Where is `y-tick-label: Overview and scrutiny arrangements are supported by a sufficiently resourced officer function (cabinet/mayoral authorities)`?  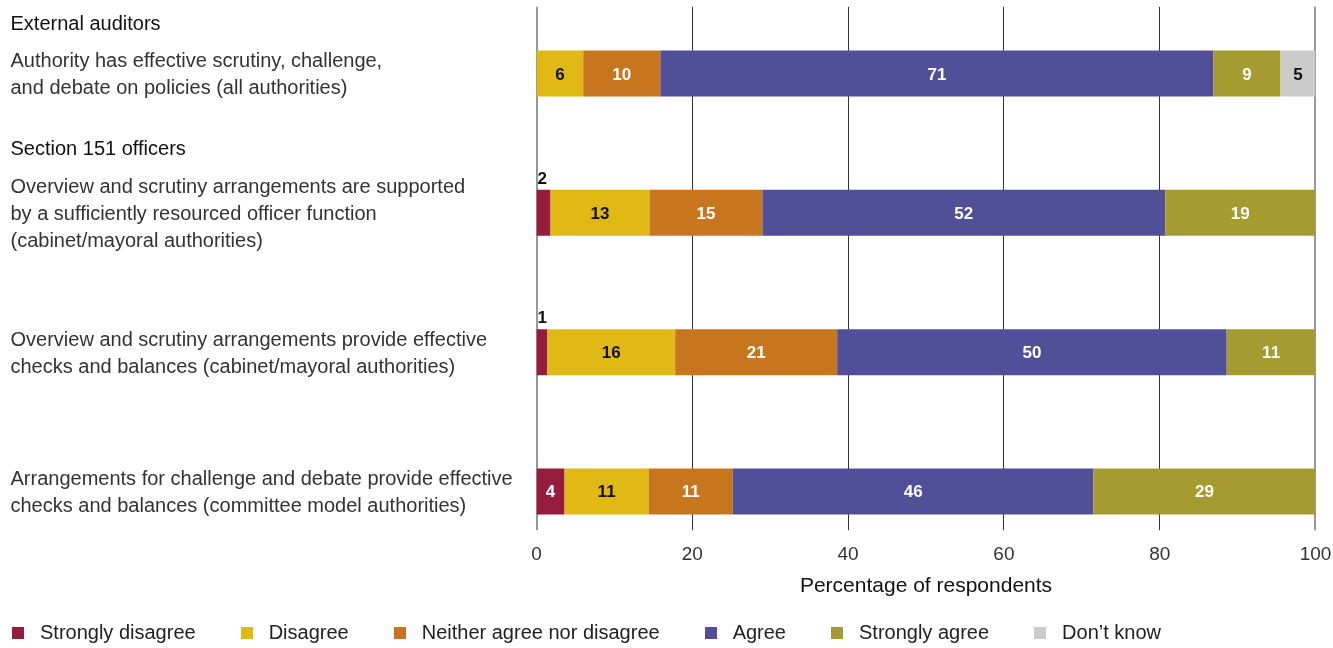 y-tick-label: Overview and scrutiny arrangements are supported by a sufficiently resourced officer function (cabinet/mayoral authorities) is located at coordinates (238, 213).